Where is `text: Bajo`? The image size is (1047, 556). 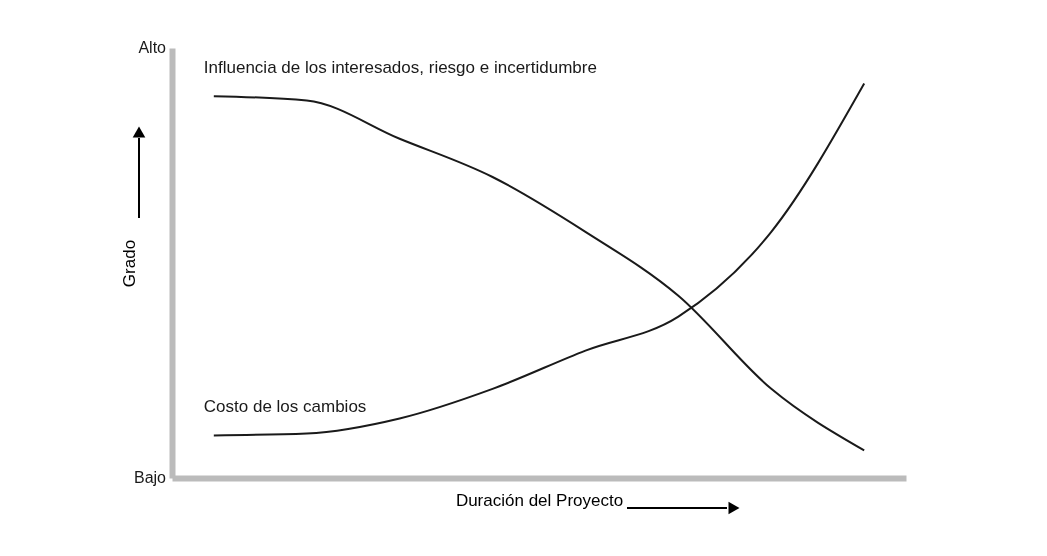 text: Bajo is located at coordinates (150, 477).